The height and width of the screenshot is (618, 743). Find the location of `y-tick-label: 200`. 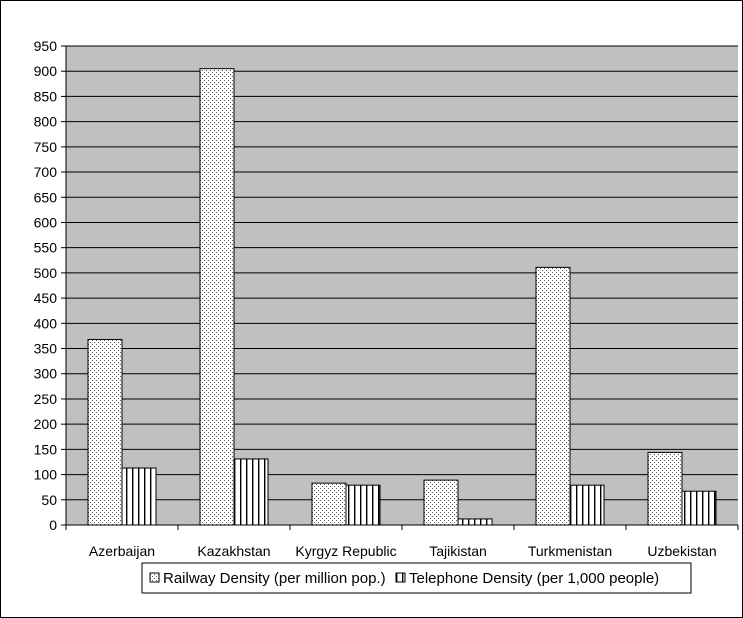

y-tick-label: 200 is located at coordinates (46, 424).